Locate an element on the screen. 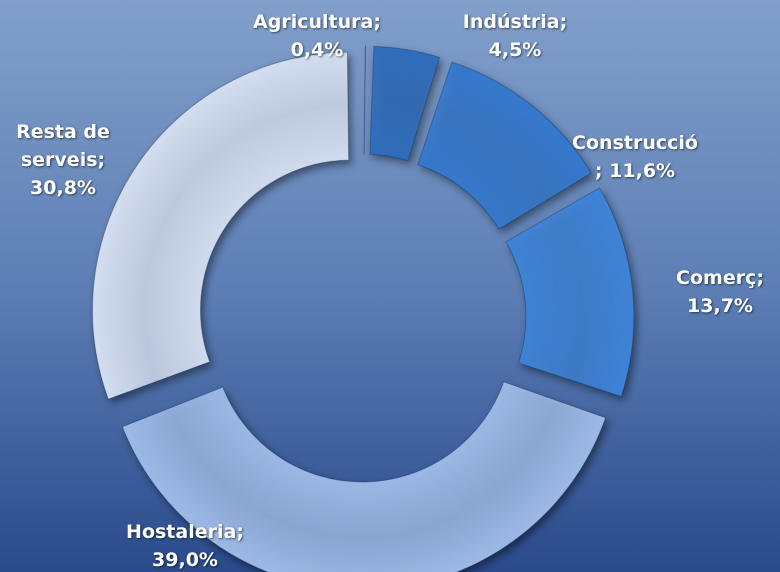 Image resolution: width=780 pixels, height=572 pixels. value-label: 4,5% is located at coordinates (515, 50).